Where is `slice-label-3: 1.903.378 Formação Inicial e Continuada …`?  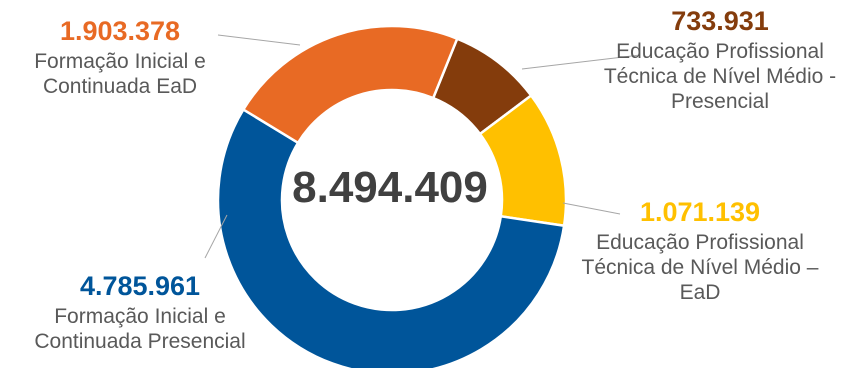 slice-label-3: 1.903.378 Formação Inicial e Continuada … is located at coordinates (120, 57).